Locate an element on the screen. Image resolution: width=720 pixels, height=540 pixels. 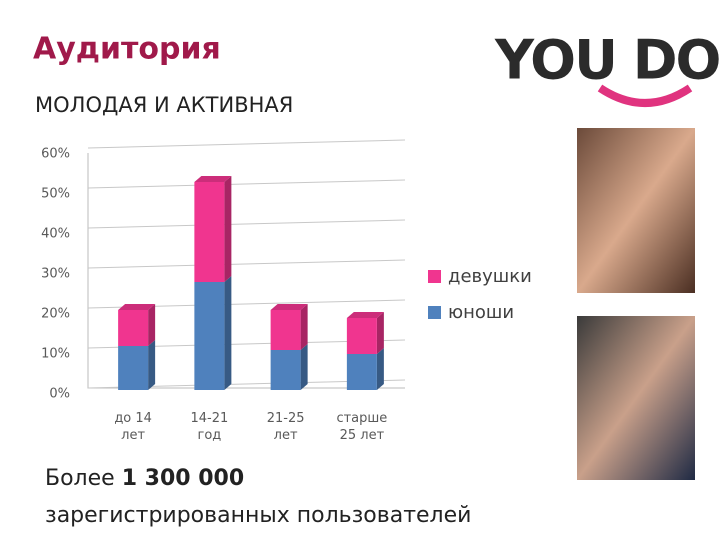
y-tick-label: 0% is located at coordinates (59, 394).